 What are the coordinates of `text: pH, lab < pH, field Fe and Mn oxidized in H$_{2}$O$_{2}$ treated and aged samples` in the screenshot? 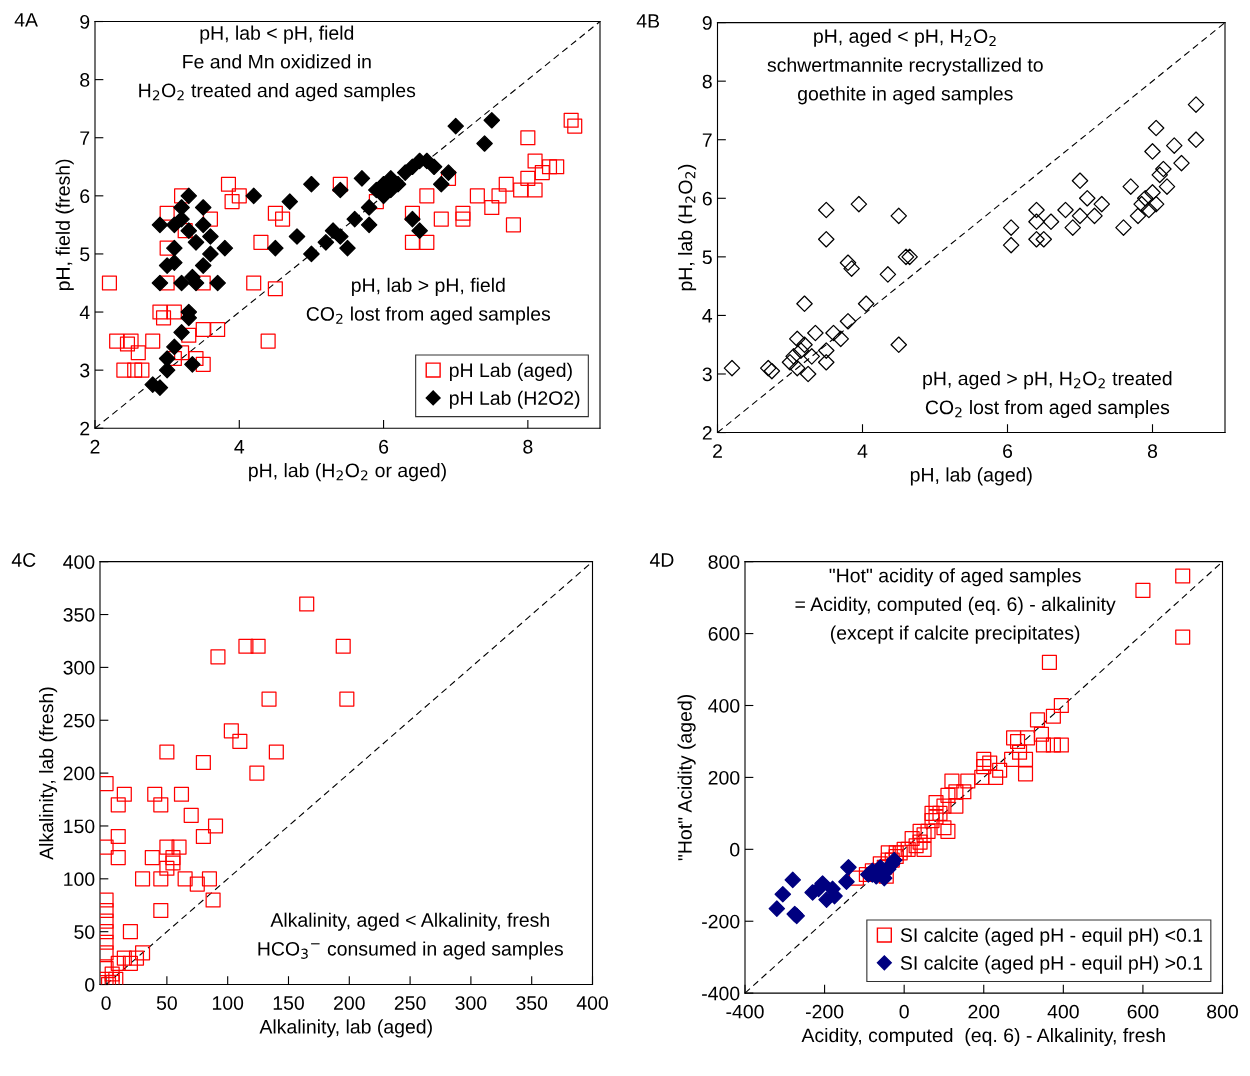 It's located at (277, 63).